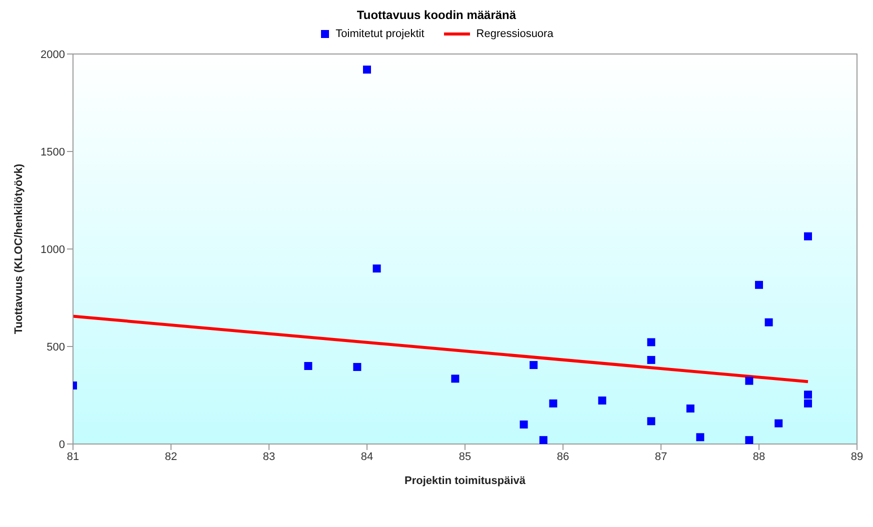 The width and height of the screenshot is (873, 527). Describe the element at coordinates (367, 456) in the screenshot. I see `x-tick-label: 84` at that location.